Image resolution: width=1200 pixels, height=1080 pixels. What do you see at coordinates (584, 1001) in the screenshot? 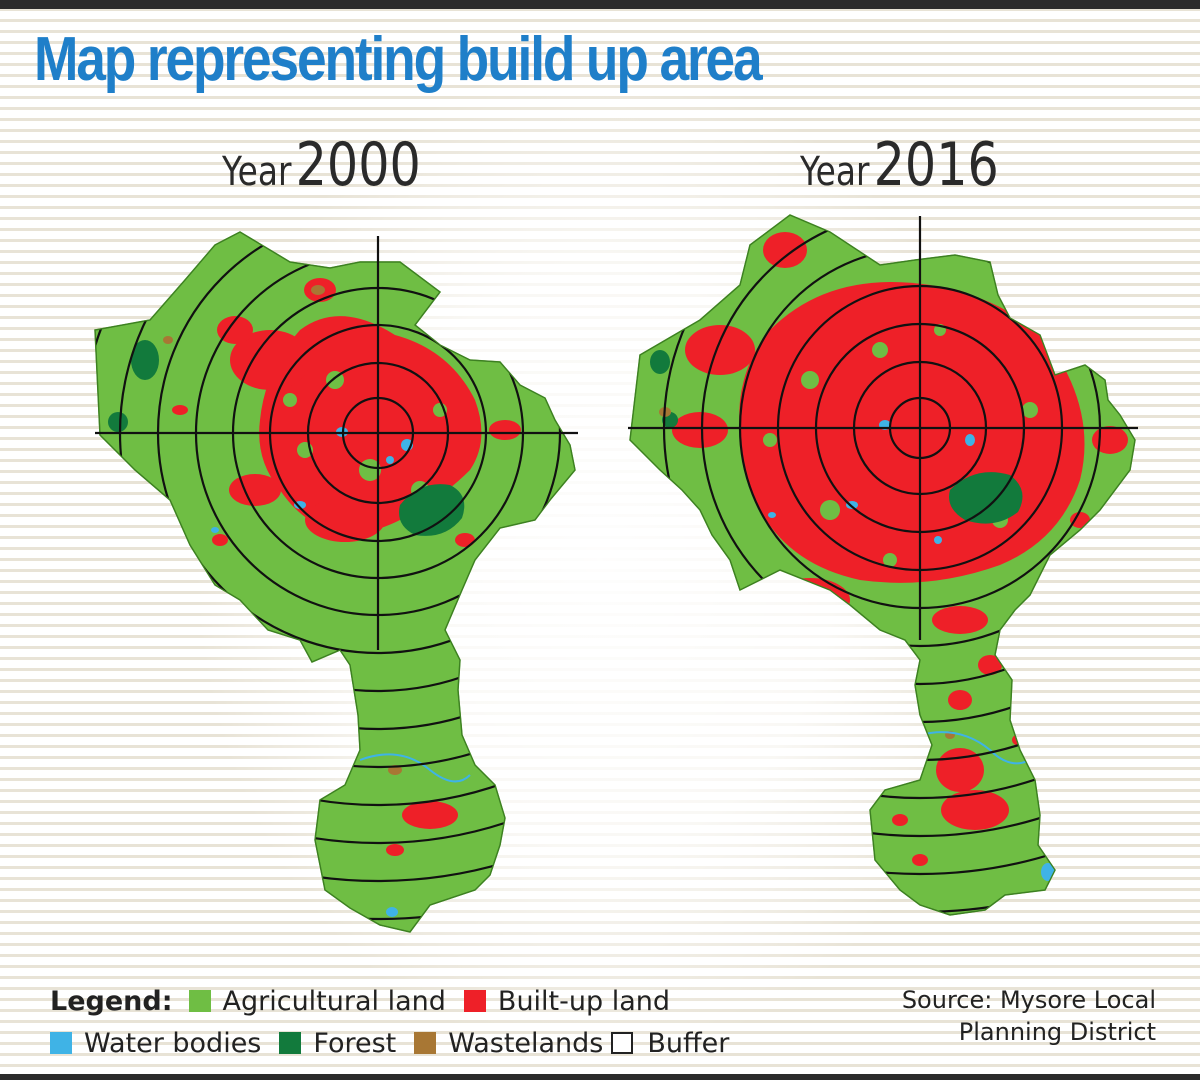
I see `legend-item-text: Built-up land` at bounding box center [584, 1001].